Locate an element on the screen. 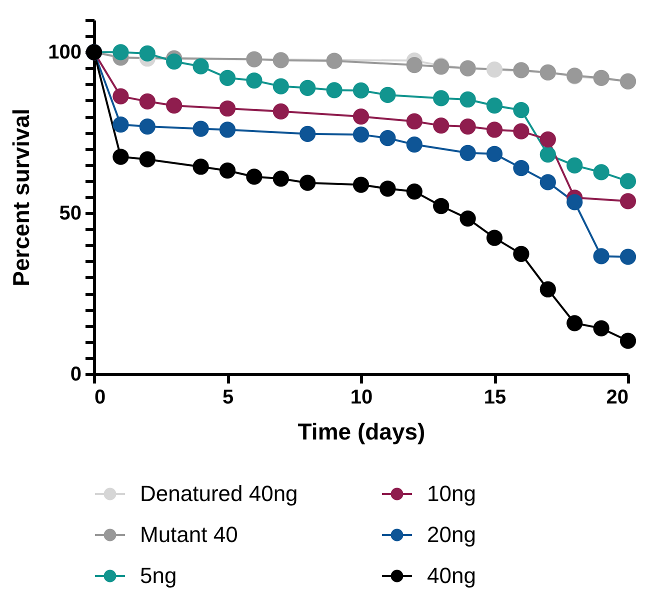  x-tick-label: 0 is located at coordinates (100, 397).